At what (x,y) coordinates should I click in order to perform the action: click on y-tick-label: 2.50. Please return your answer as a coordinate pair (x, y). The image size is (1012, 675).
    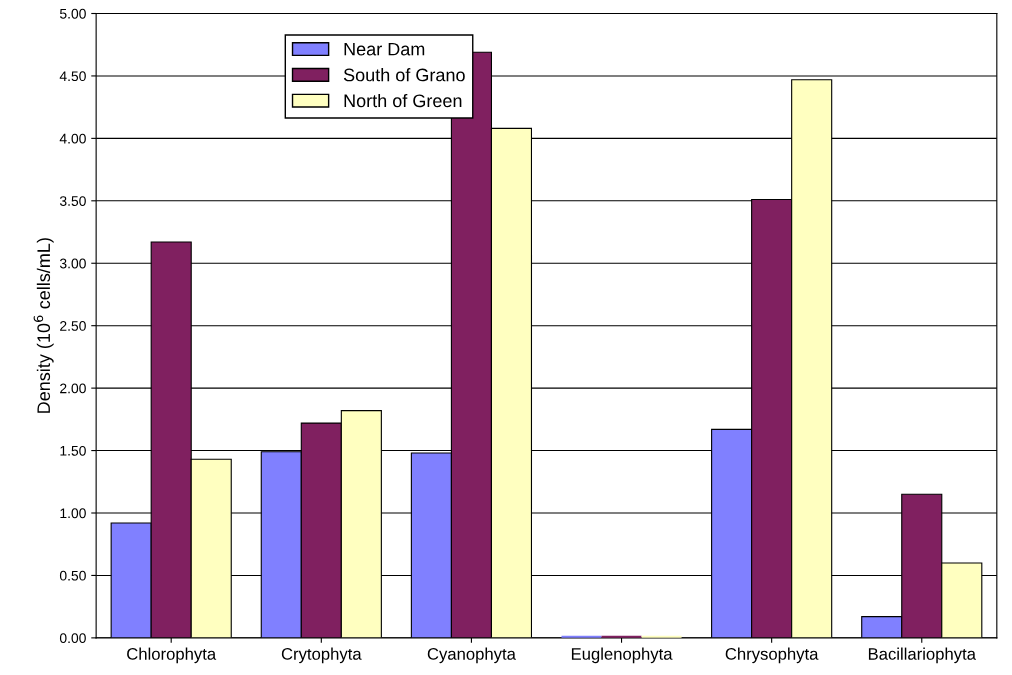
    Looking at the image, I should click on (73, 326).